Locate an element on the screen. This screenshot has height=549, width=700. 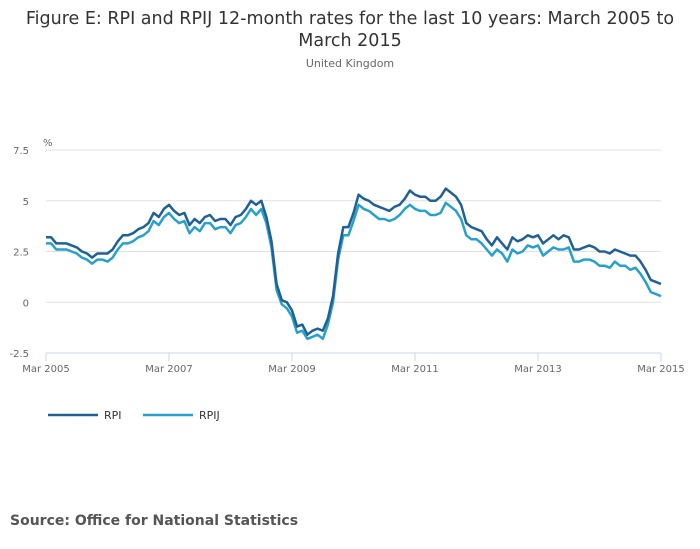
y-tick-label: 7.5 is located at coordinates (21, 151).